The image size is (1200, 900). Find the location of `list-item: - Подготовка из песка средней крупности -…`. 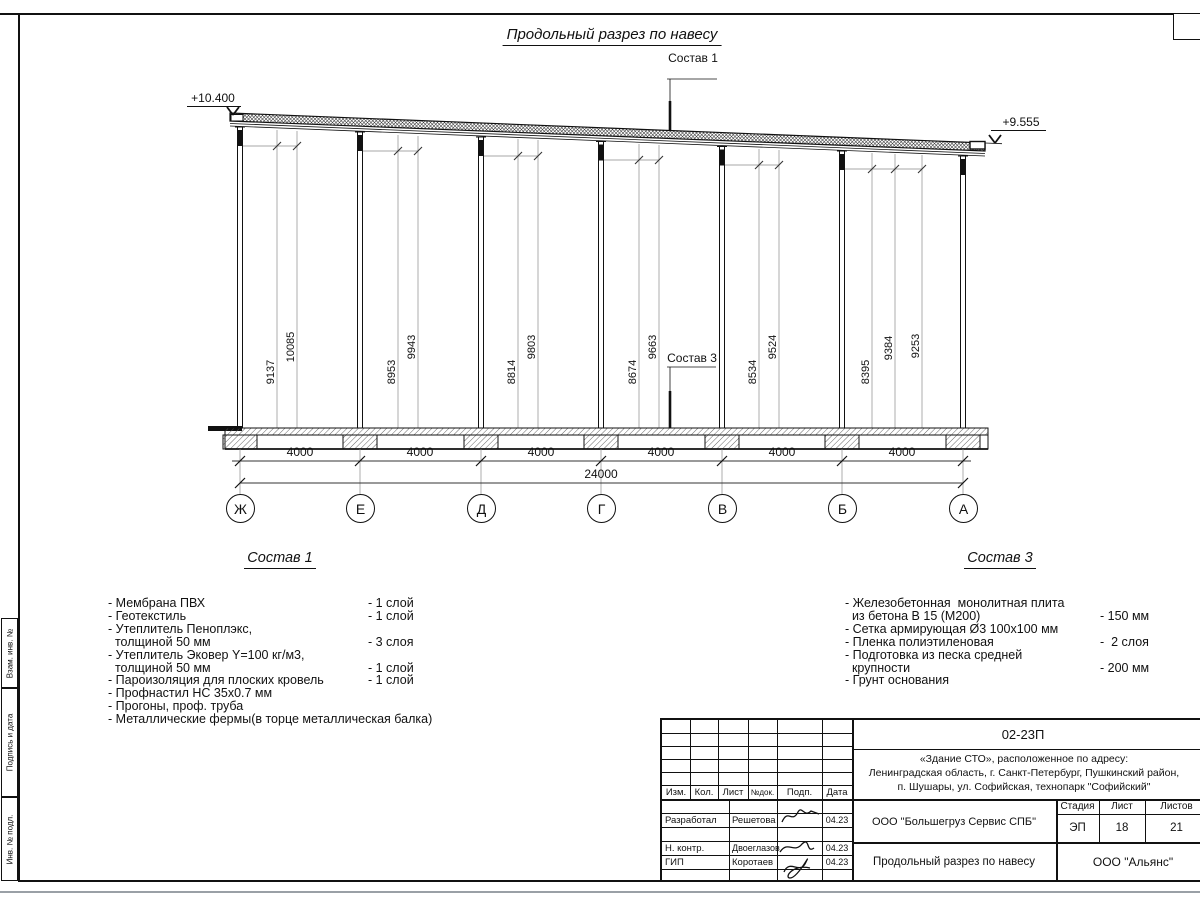

list-item: - Подготовка из песка средней крупности -… is located at coordinates (997, 661).